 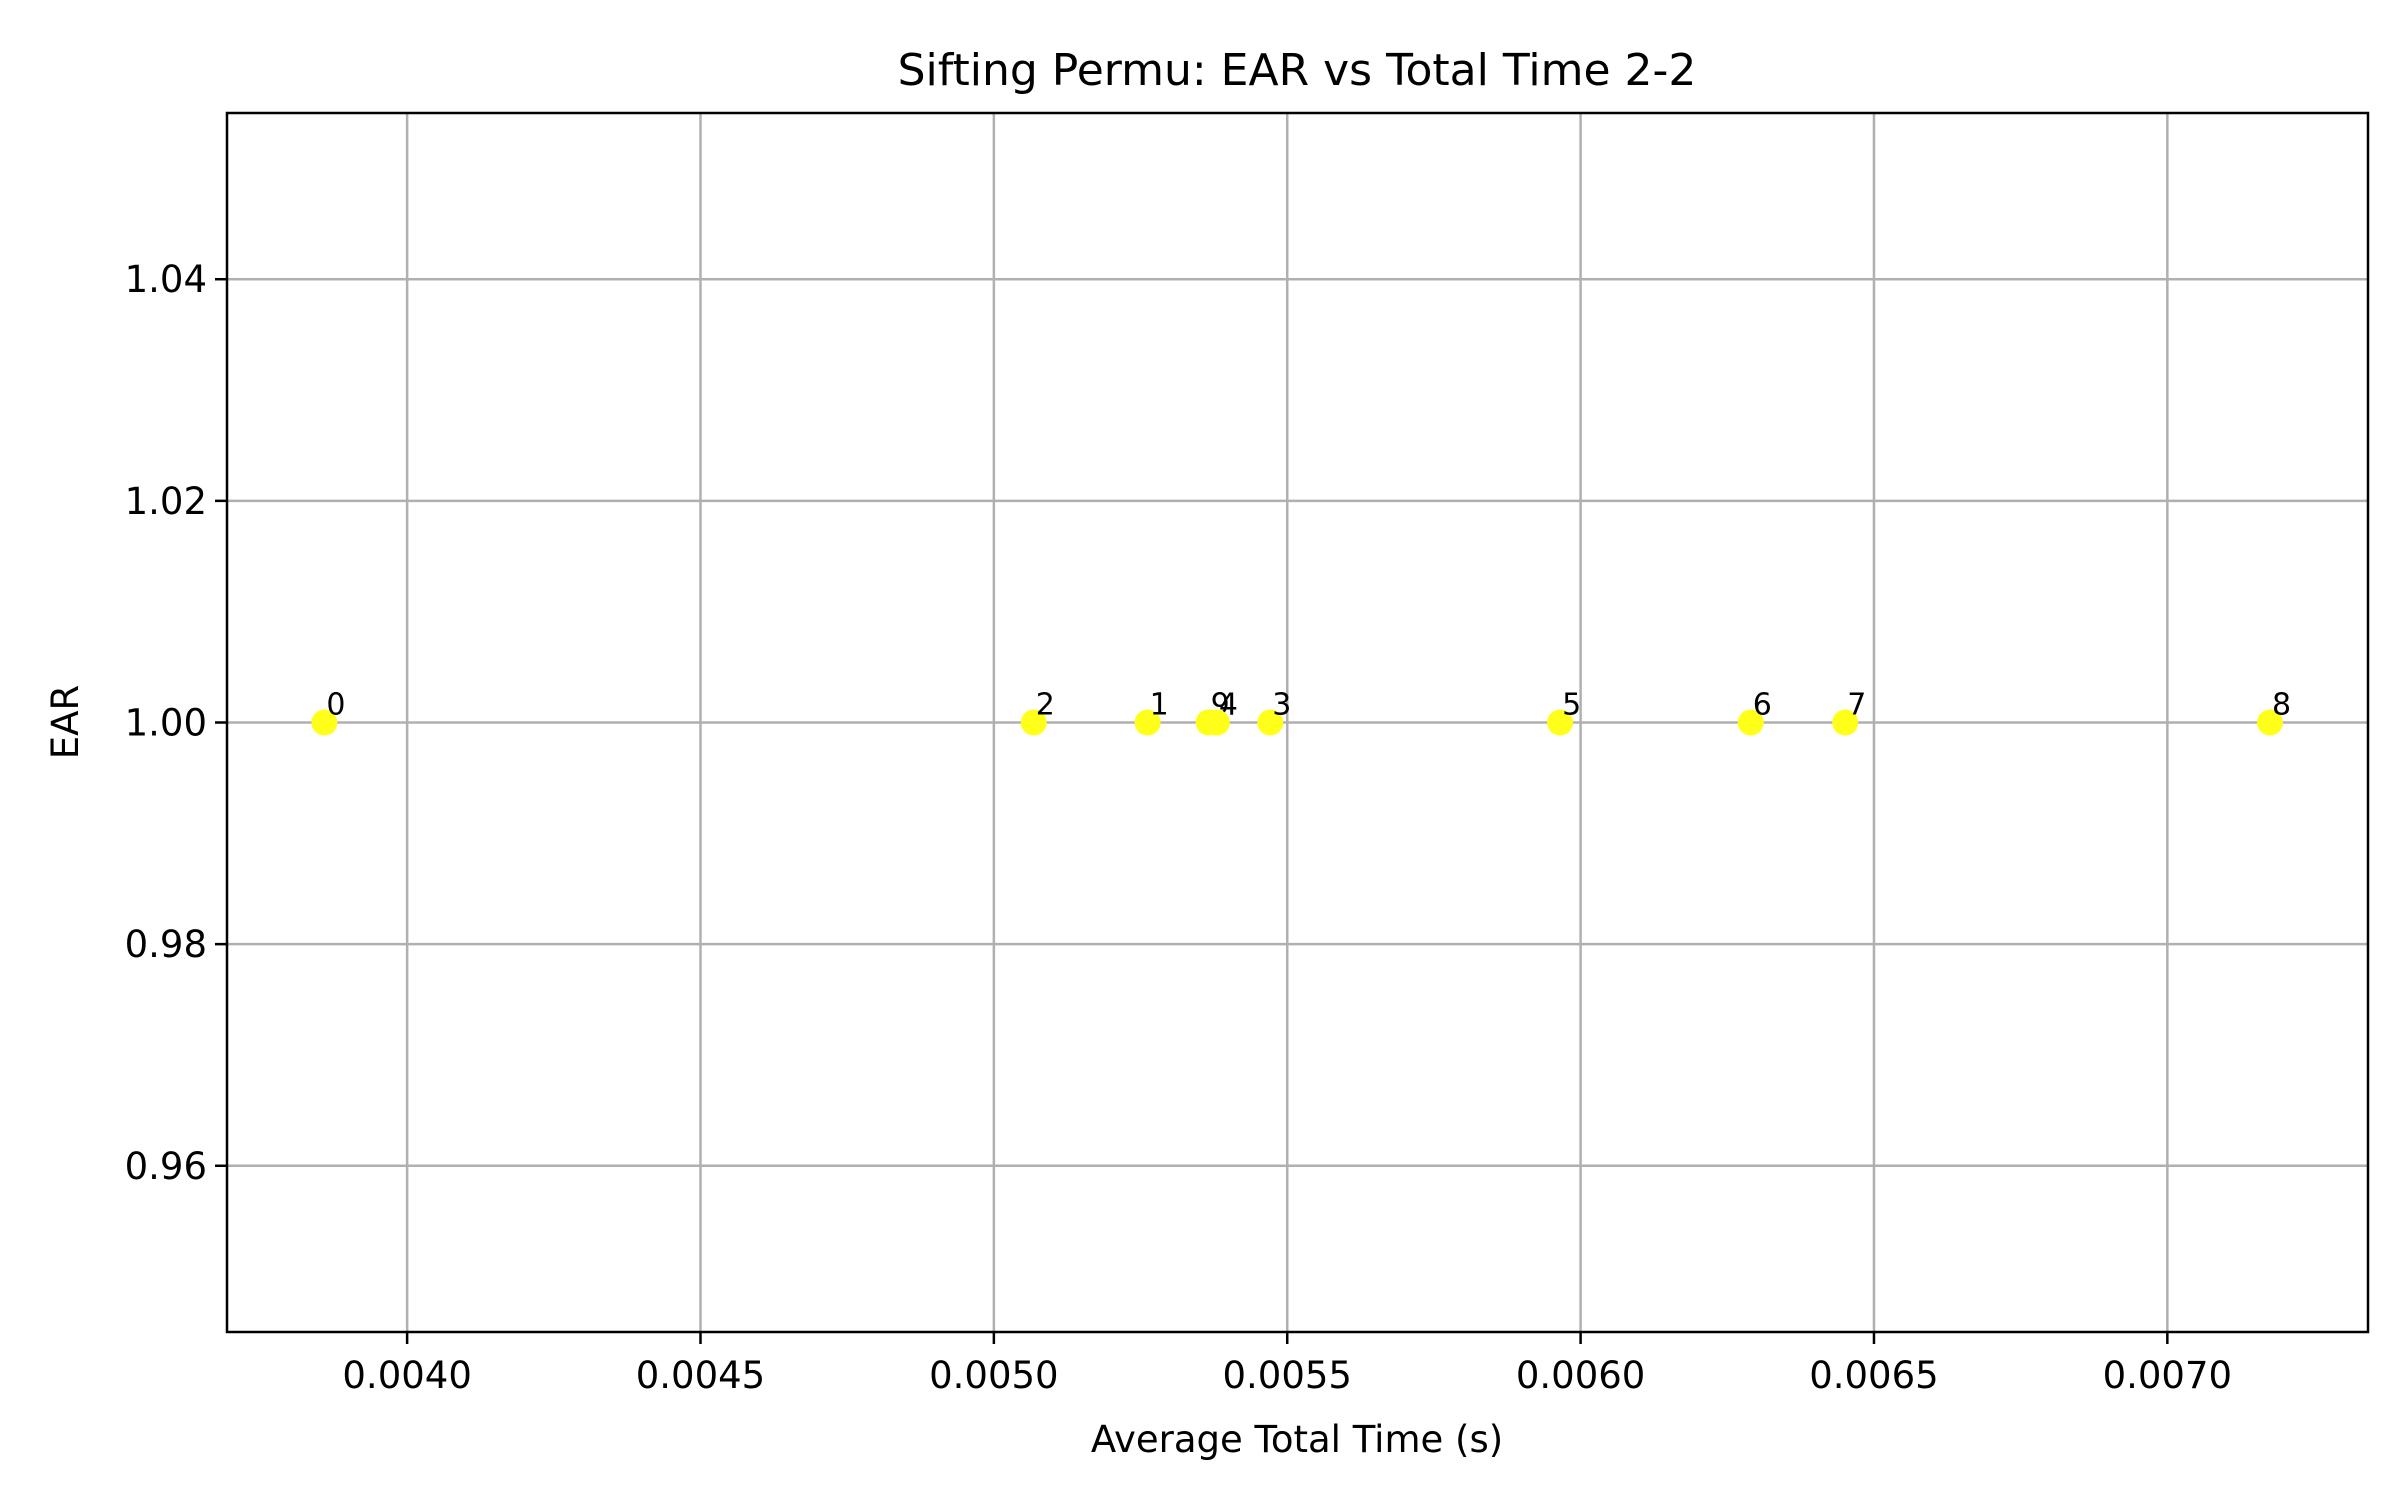 I want to click on y-tick-label: 1.00, so click(x=166, y=723).